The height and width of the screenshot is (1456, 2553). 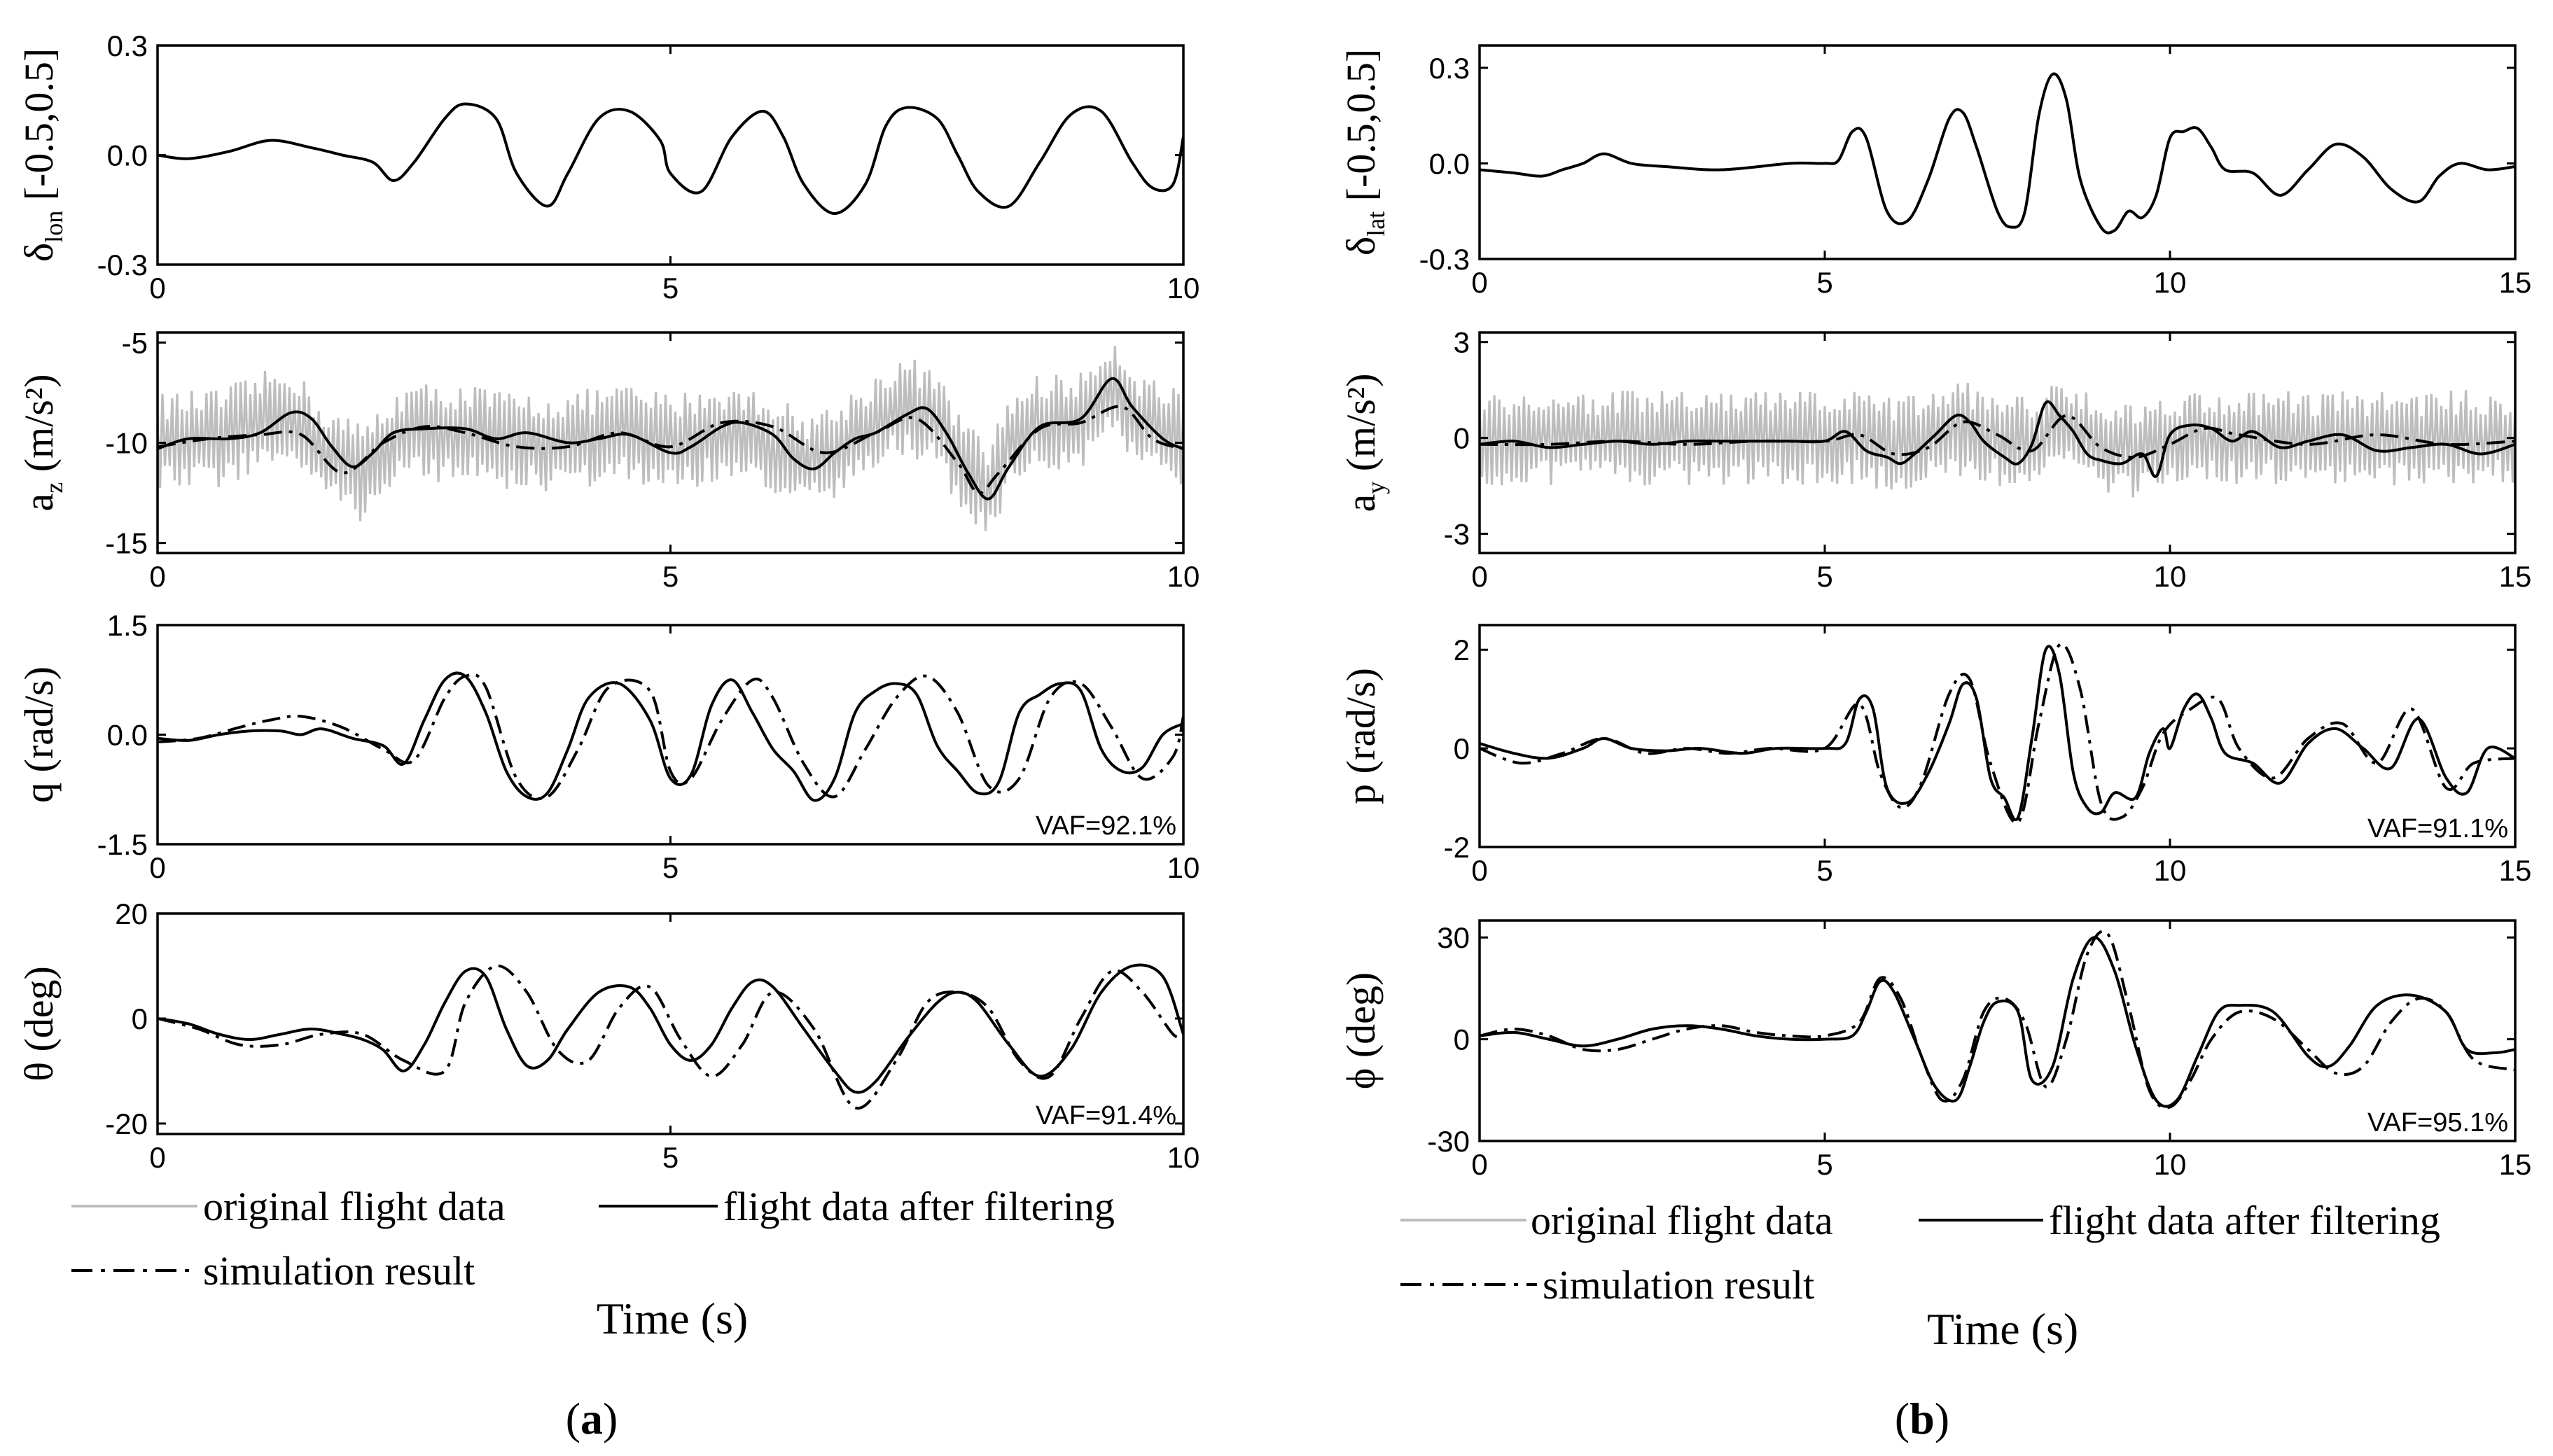 What do you see at coordinates (2002, 1329) in the screenshot?
I see `xlabel-b: Time (s)` at bounding box center [2002, 1329].